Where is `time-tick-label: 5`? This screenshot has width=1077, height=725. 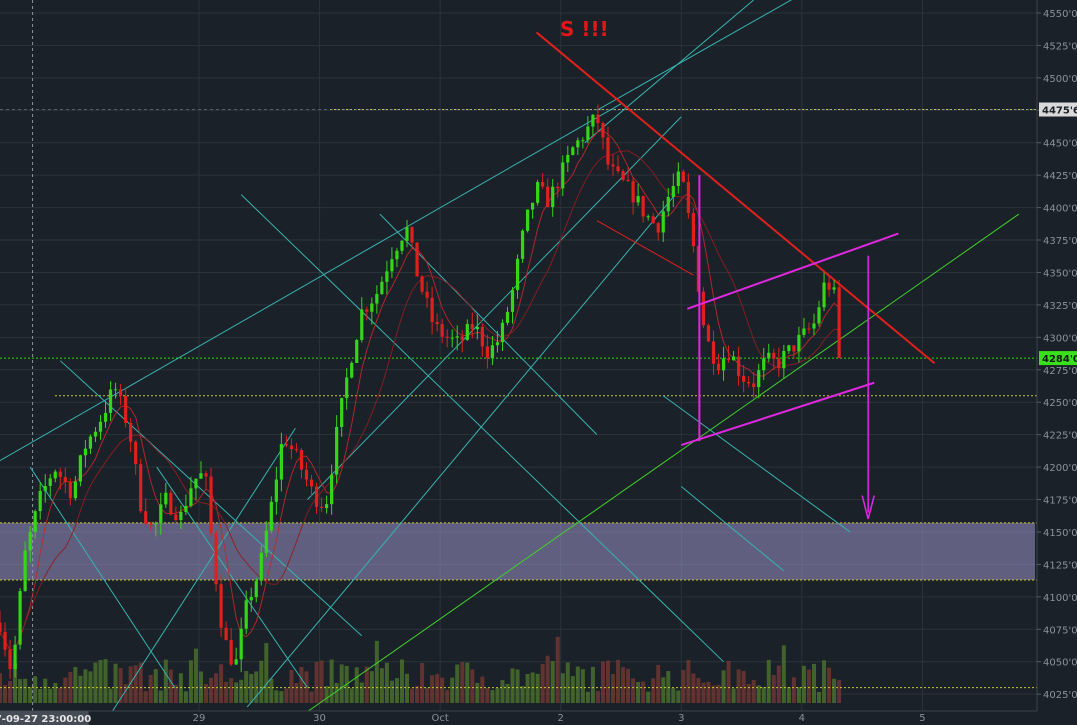 time-tick-label: 5 is located at coordinates (922, 718).